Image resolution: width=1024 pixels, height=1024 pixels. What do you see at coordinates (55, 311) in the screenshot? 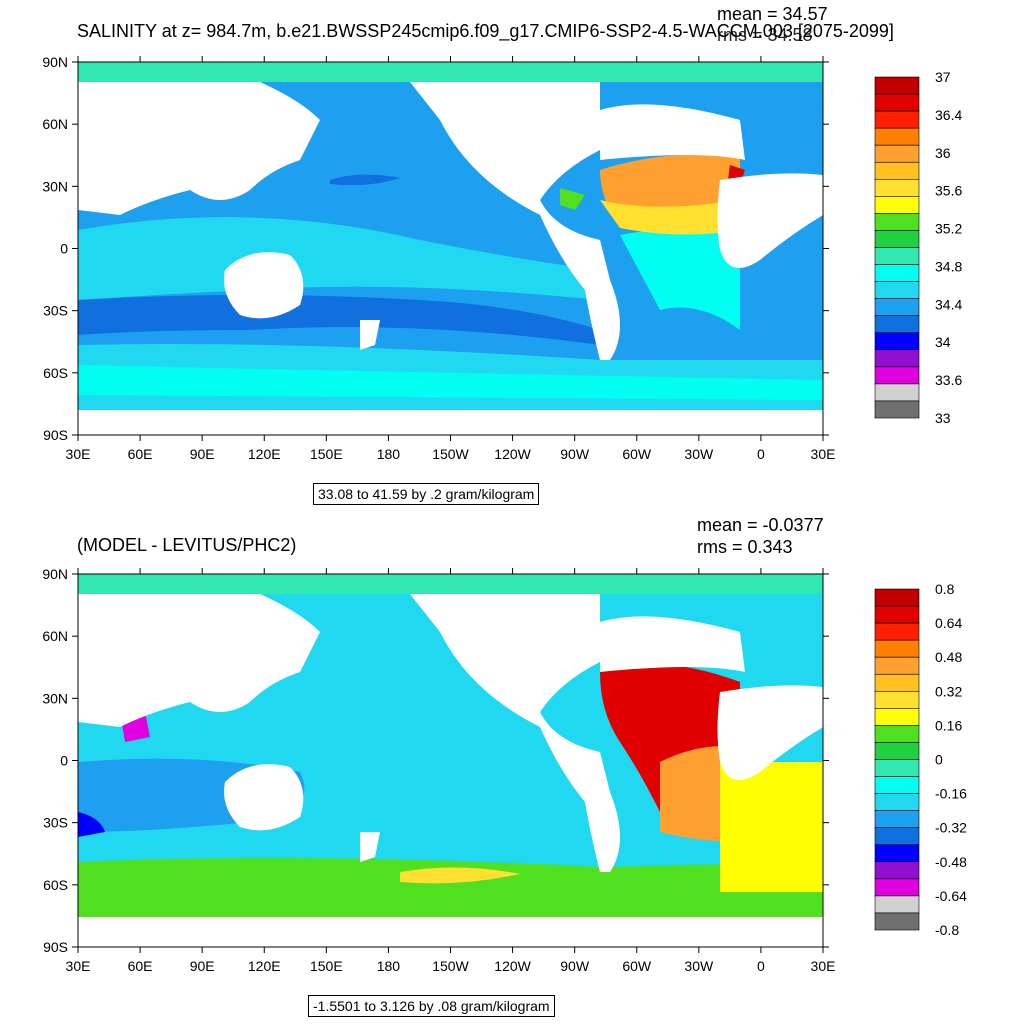
I see `lat-label: 30S` at bounding box center [55, 311].